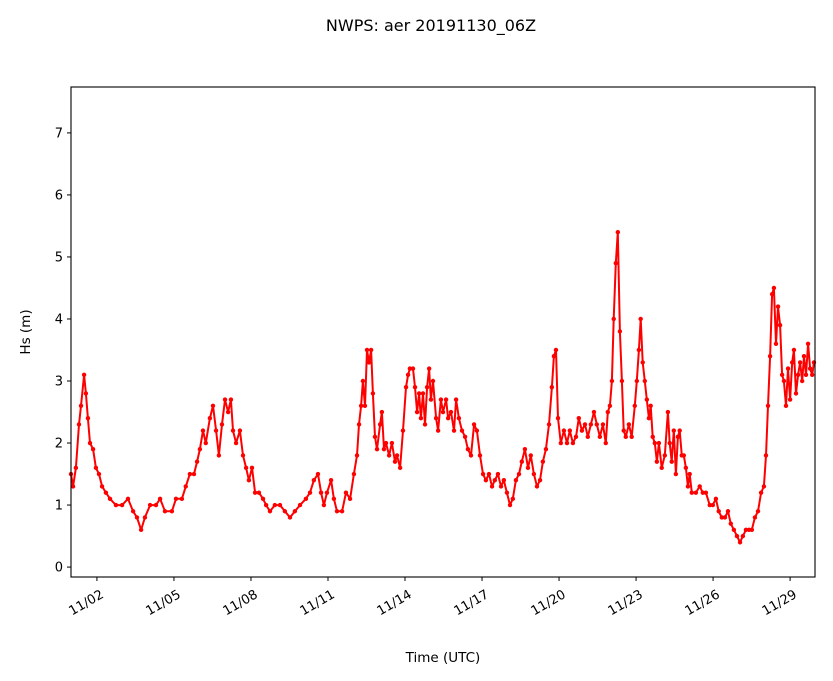  What do you see at coordinates (780, 603) in the screenshot?
I see `x-tick-label: 11/29` at bounding box center [780, 603].